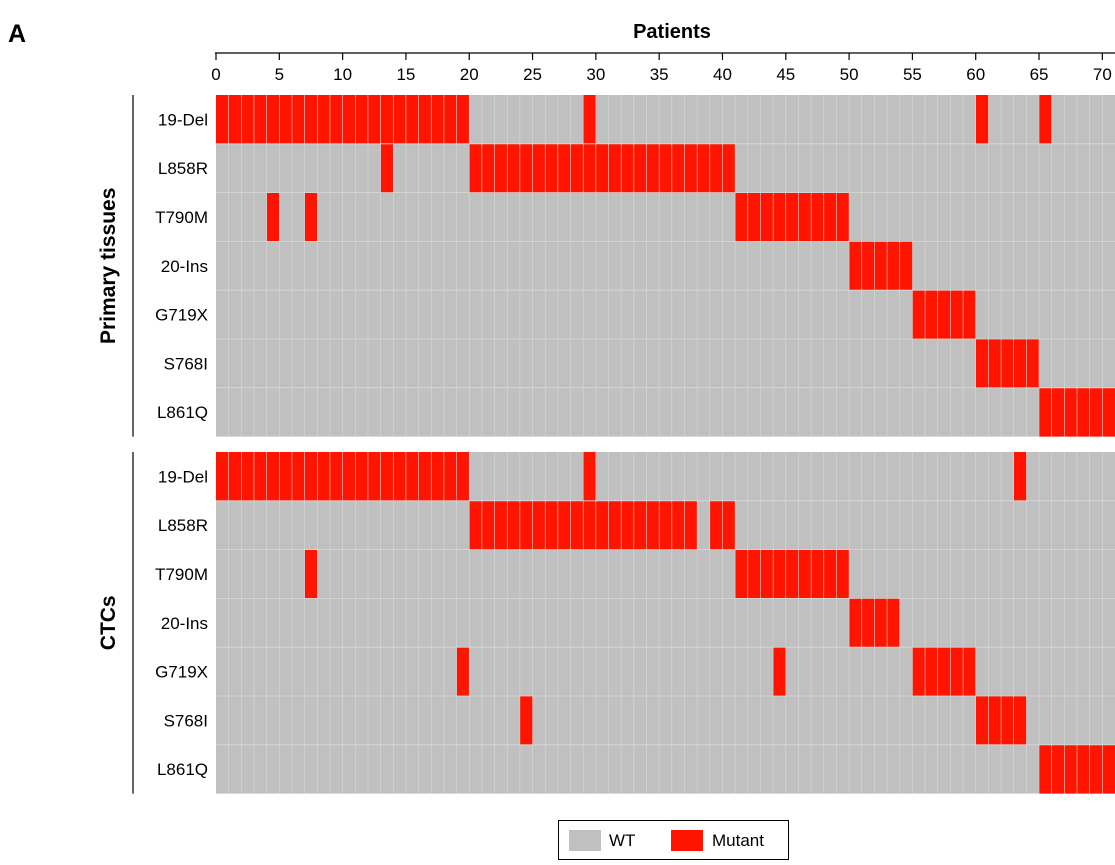  I want to click on x-tick-label-35: 35, so click(659, 74).